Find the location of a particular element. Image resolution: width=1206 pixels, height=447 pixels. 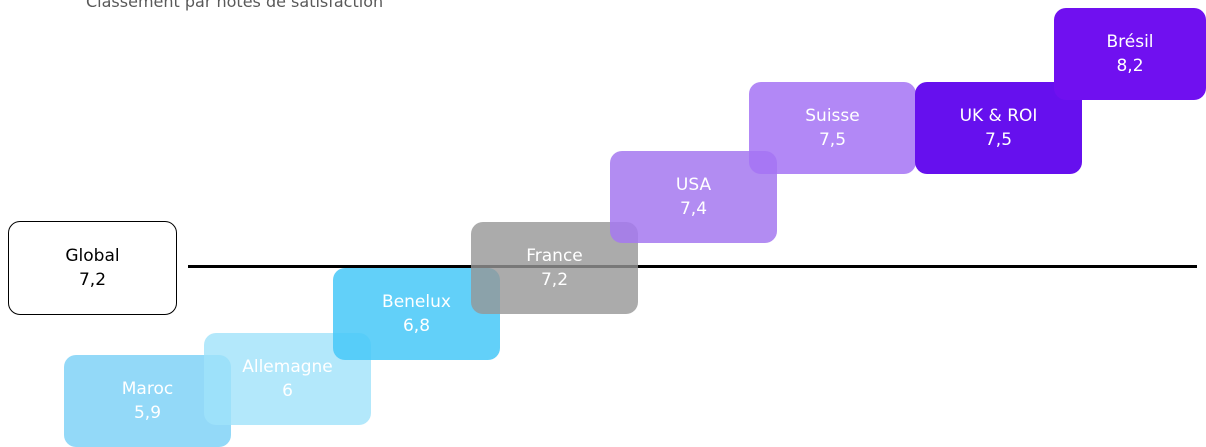

country-label: UK & ROI is located at coordinates (998, 116).